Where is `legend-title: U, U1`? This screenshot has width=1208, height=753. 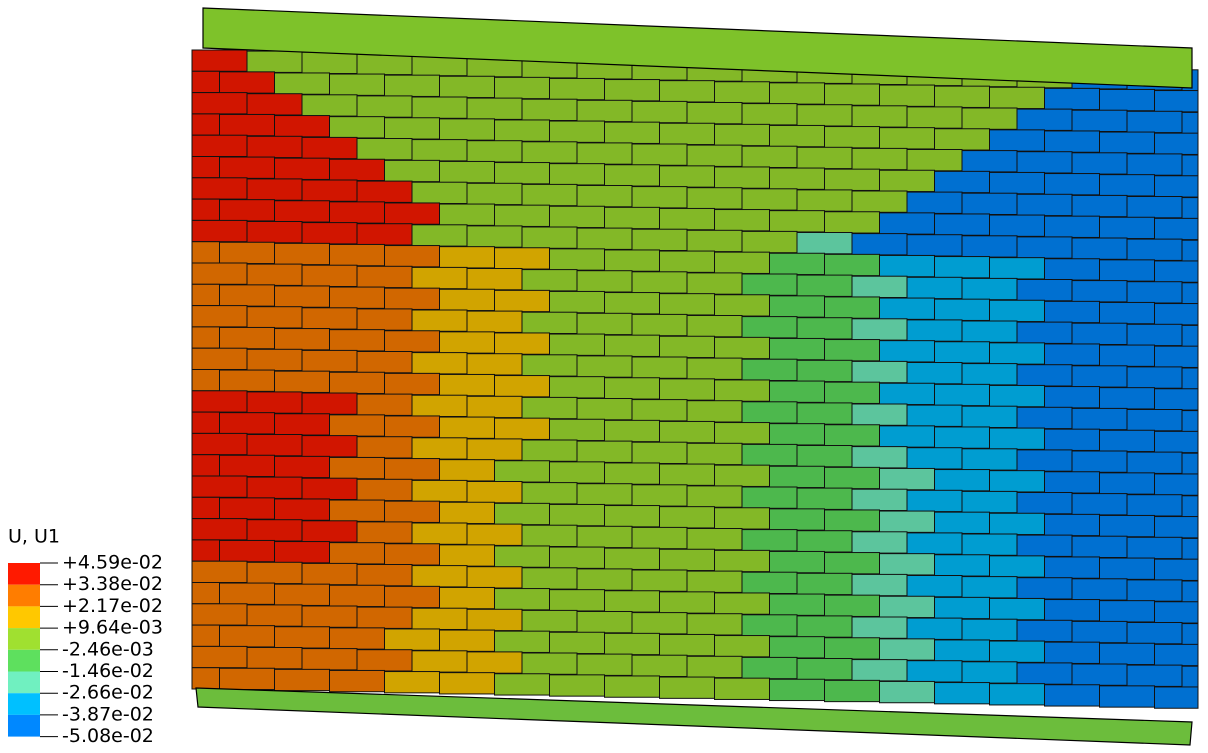
legend-title: U, U1 is located at coordinates (34, 537).